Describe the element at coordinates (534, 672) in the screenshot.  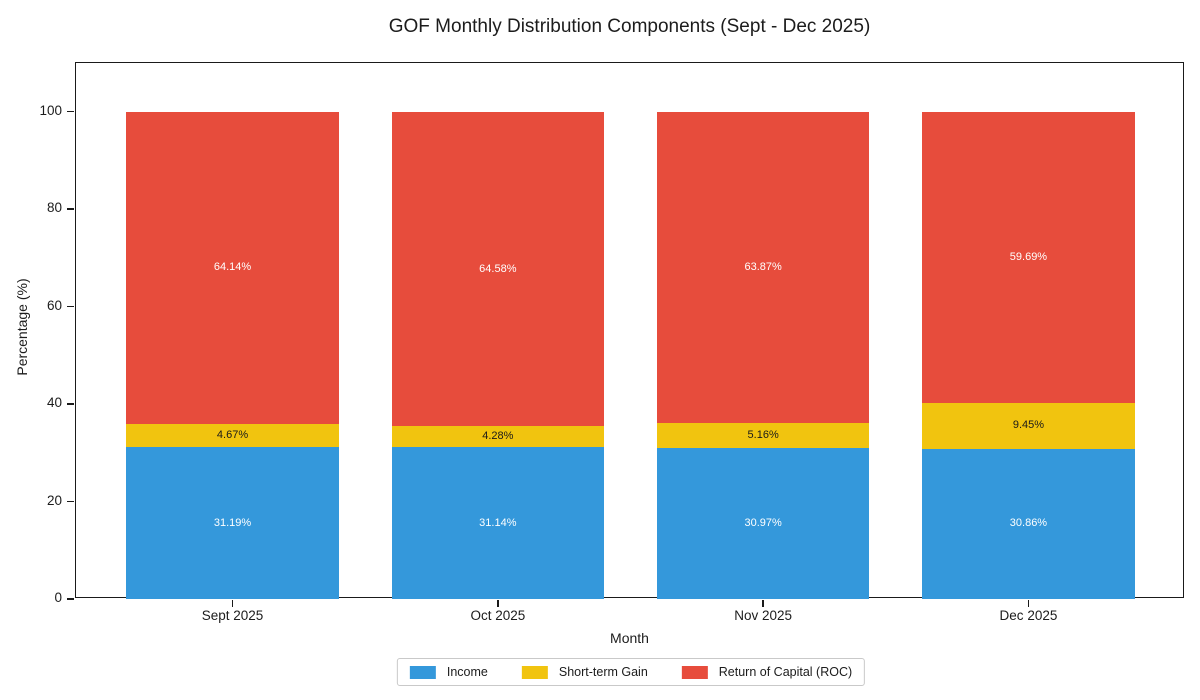
I see `legend-swatch-short-term-gain` at that location.